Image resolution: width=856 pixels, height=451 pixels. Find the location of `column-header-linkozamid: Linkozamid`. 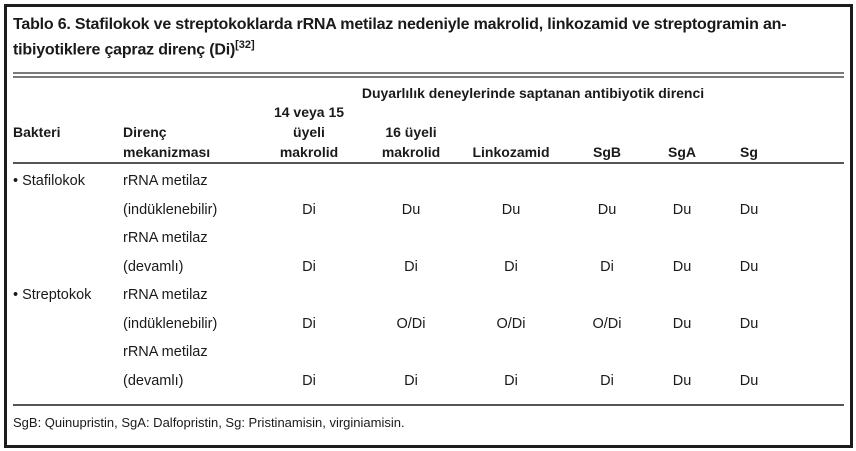

column-header-linkozamid: Linkozamid is located at coordinates (511, 152).